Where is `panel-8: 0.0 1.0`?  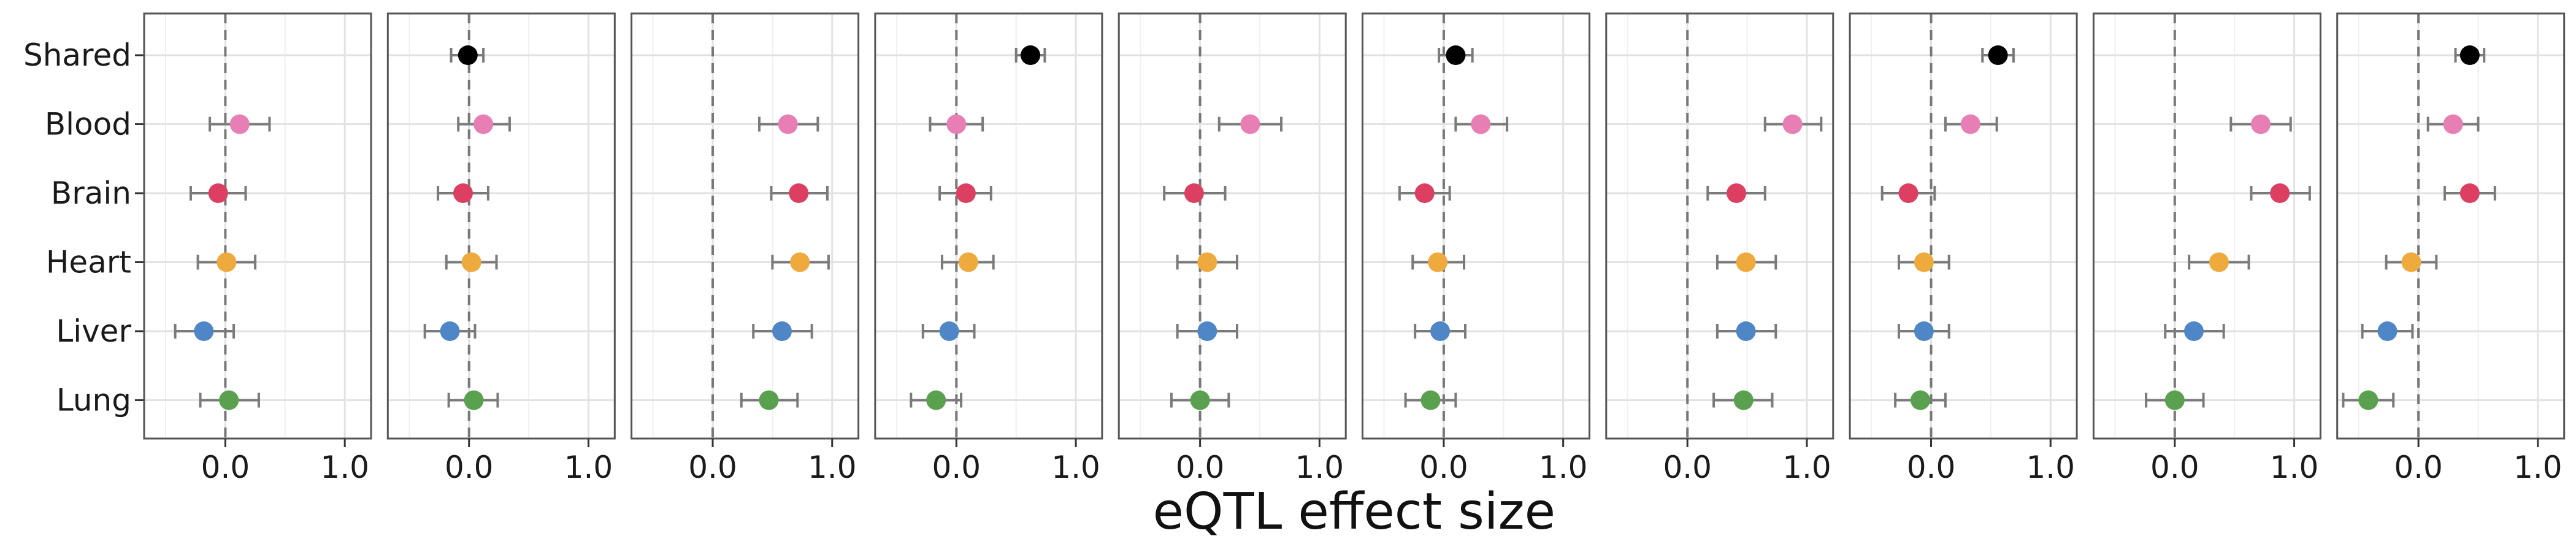
panel-8: 0.0 1.0 is located at coordinates (1963, 248).